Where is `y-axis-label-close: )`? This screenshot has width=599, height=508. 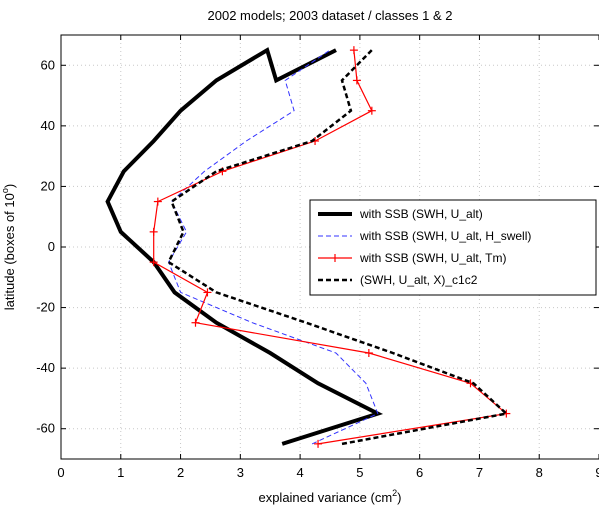
y-axis-label-close: ) is located at coordinates (9, 186).